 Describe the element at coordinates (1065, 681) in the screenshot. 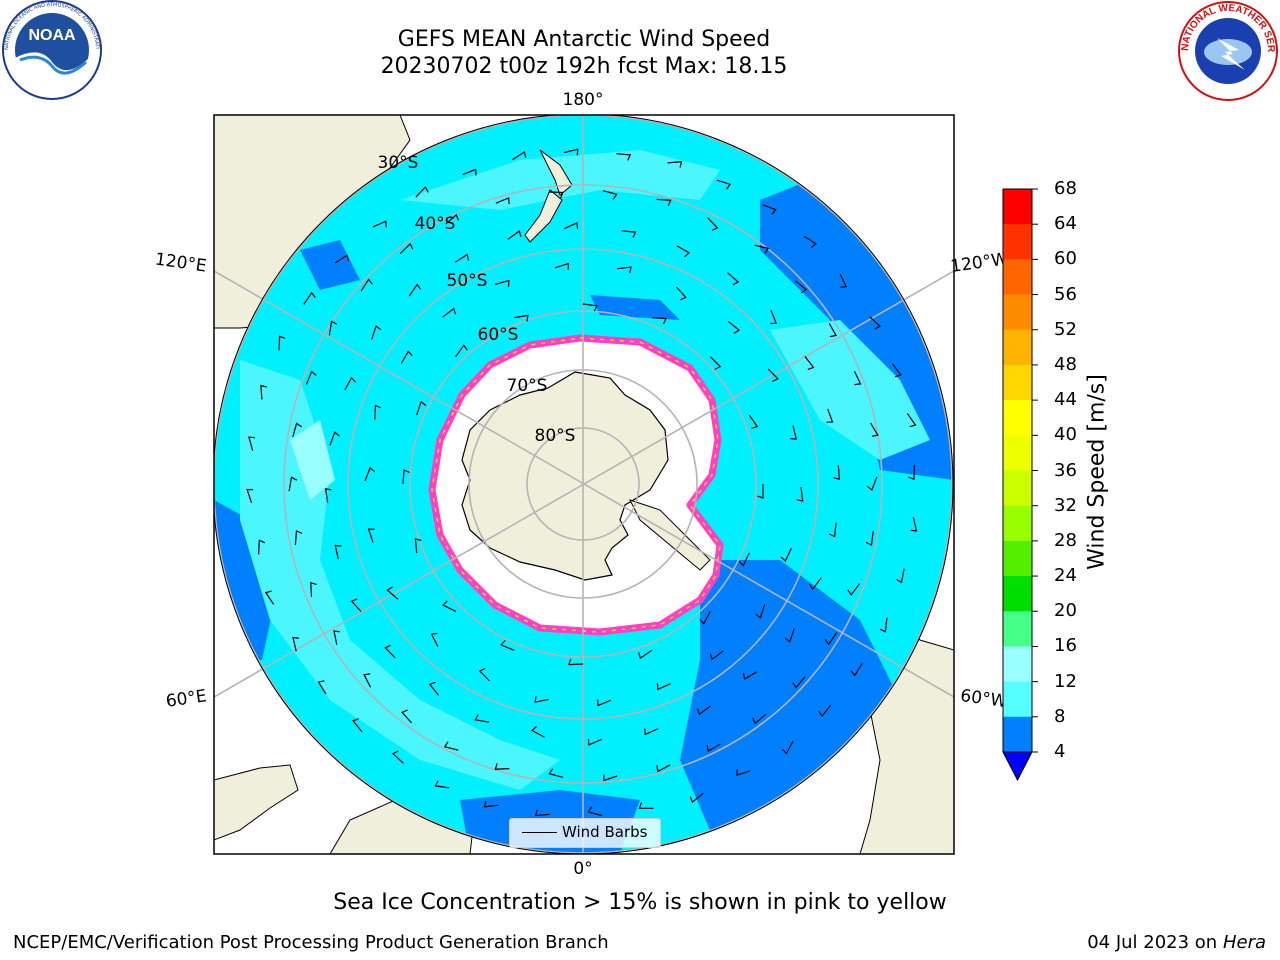

I see `colorbar-tick-label: 12` at that location.